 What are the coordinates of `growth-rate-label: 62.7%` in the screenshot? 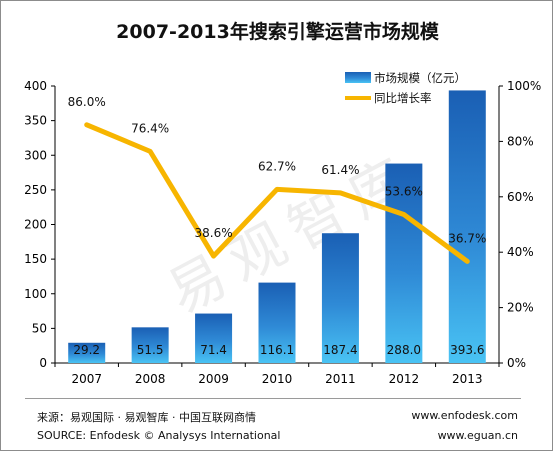 It's located at (277, 166).